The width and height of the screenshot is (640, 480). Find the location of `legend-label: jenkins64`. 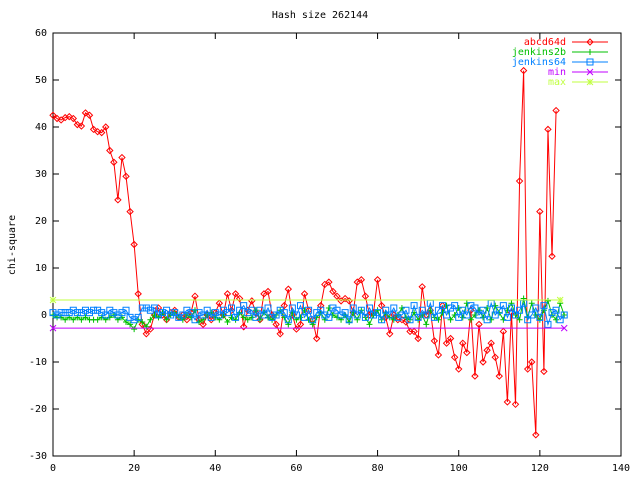

legend-label: jenkins64 is located at coordinates (539, 62).